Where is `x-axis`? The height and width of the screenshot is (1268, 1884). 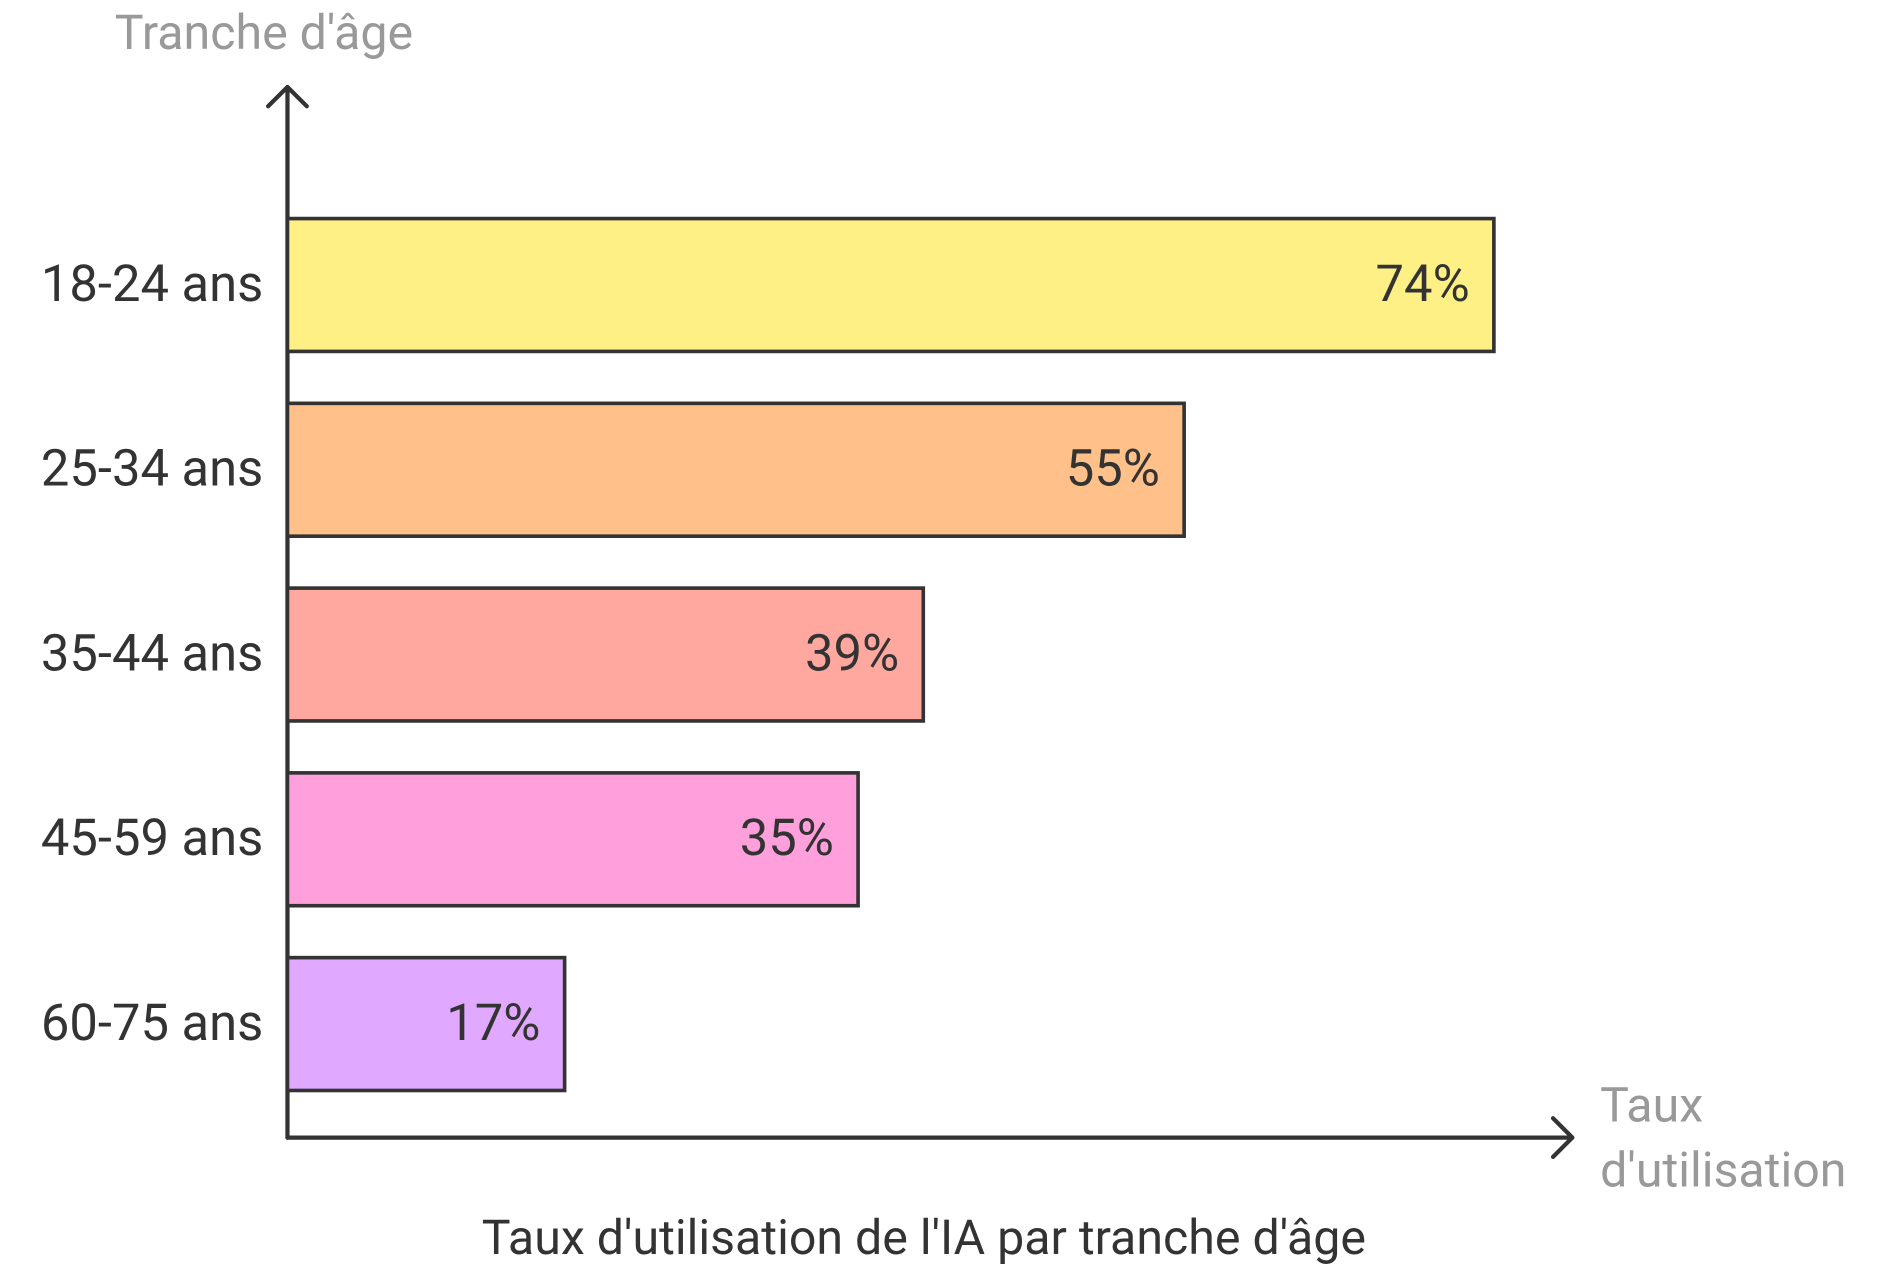 x-axis is located at coordinates (930, 1138).